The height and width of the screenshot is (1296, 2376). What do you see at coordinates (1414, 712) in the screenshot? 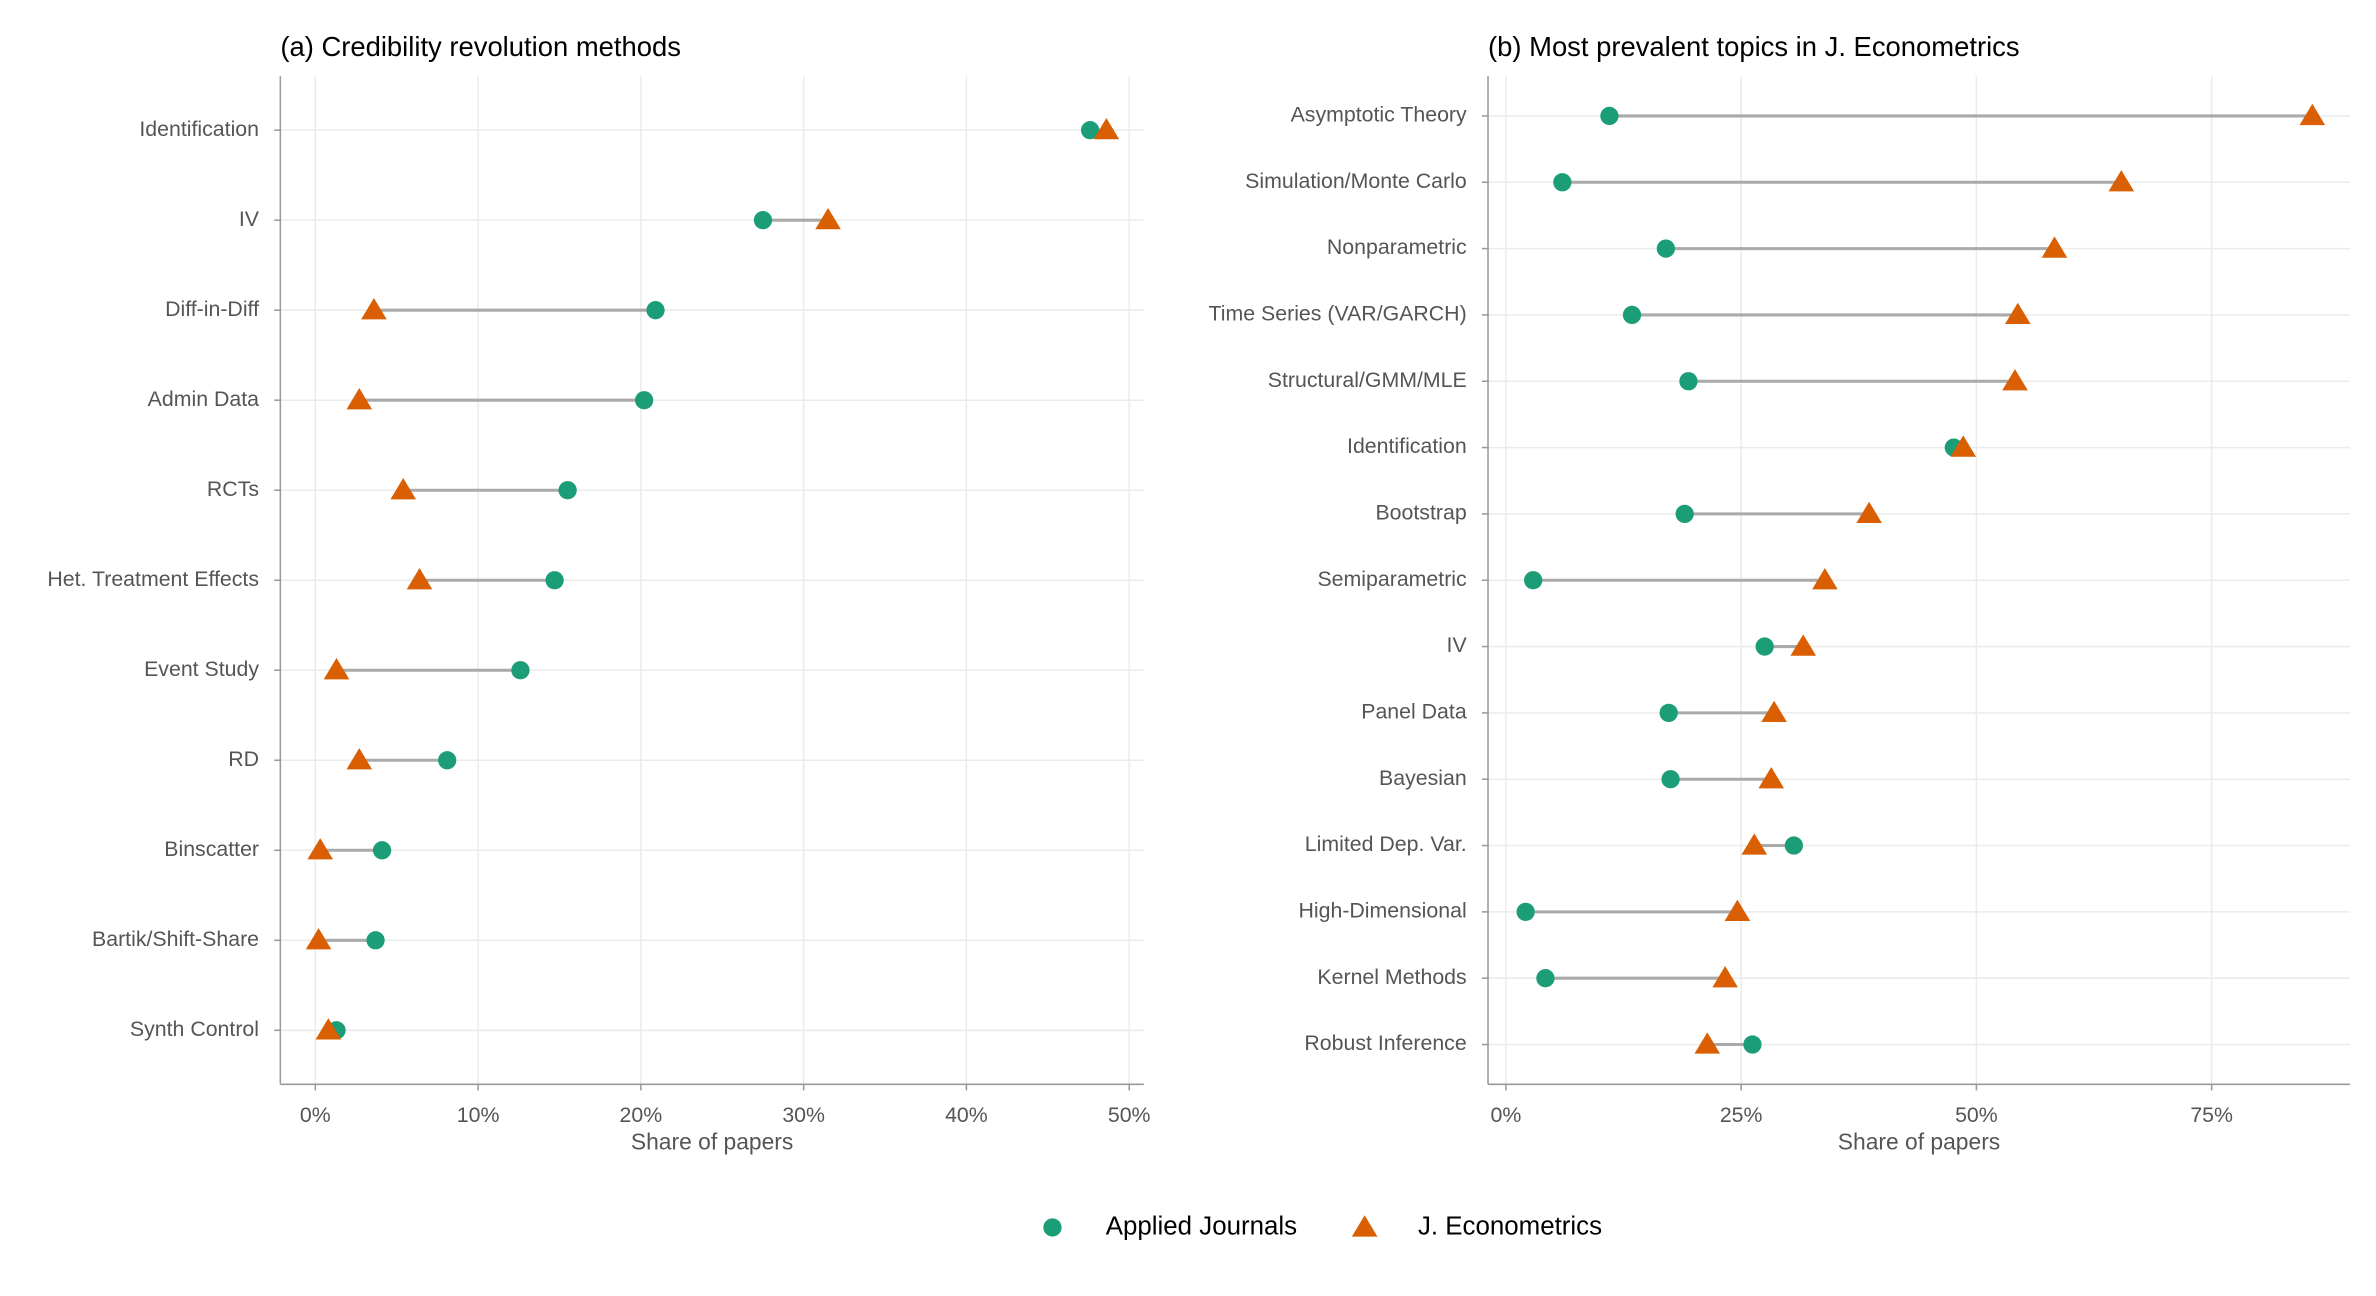
I see `y-tick-label: Panel Data` at bounding box center [1414, 712].